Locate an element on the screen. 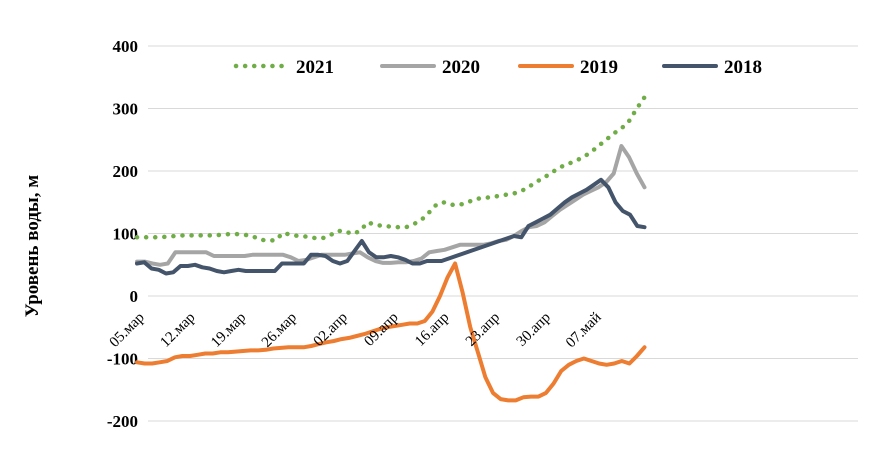 The height and width of the screenshot is (456, 884). series-line-2018 is located at coordinates (391, 226).